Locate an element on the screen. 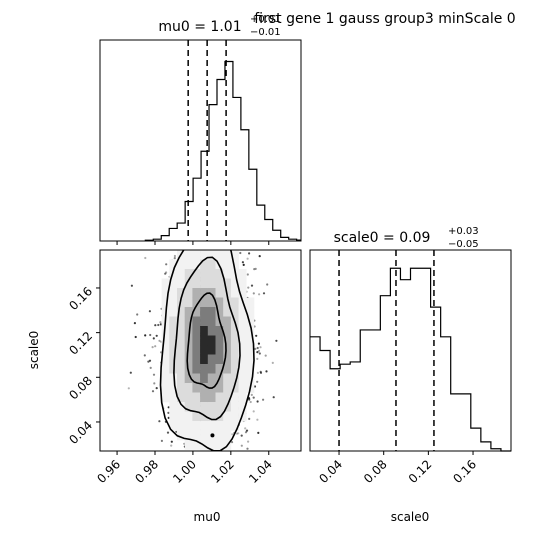 The width and height of the screenshot is (550, 550). joint-ytick-label-2: 0.12 is located at coordinates (80, 343).